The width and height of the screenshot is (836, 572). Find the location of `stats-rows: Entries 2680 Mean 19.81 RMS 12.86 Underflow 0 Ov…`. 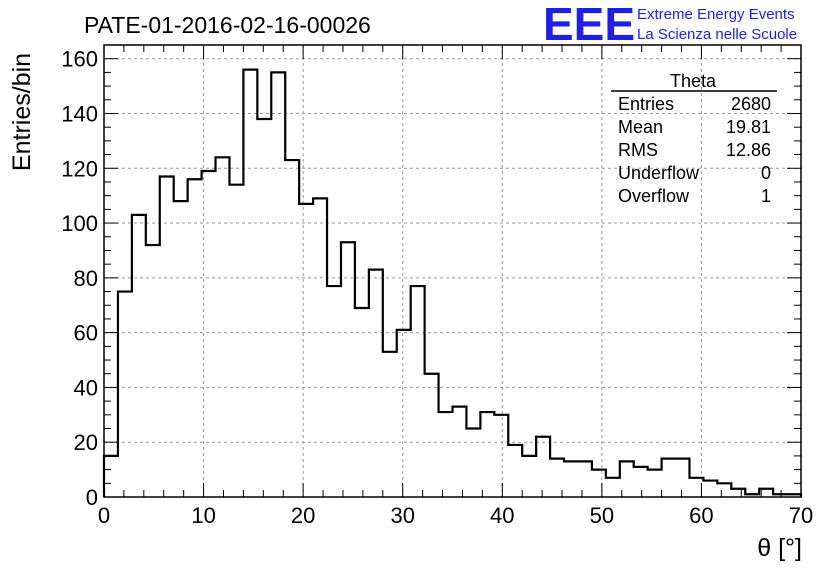

stats-rows: Entries 2680 Mean 19.81 RMS 12.86 Underflow 0 Ov… is located at coordinates (694, 150).